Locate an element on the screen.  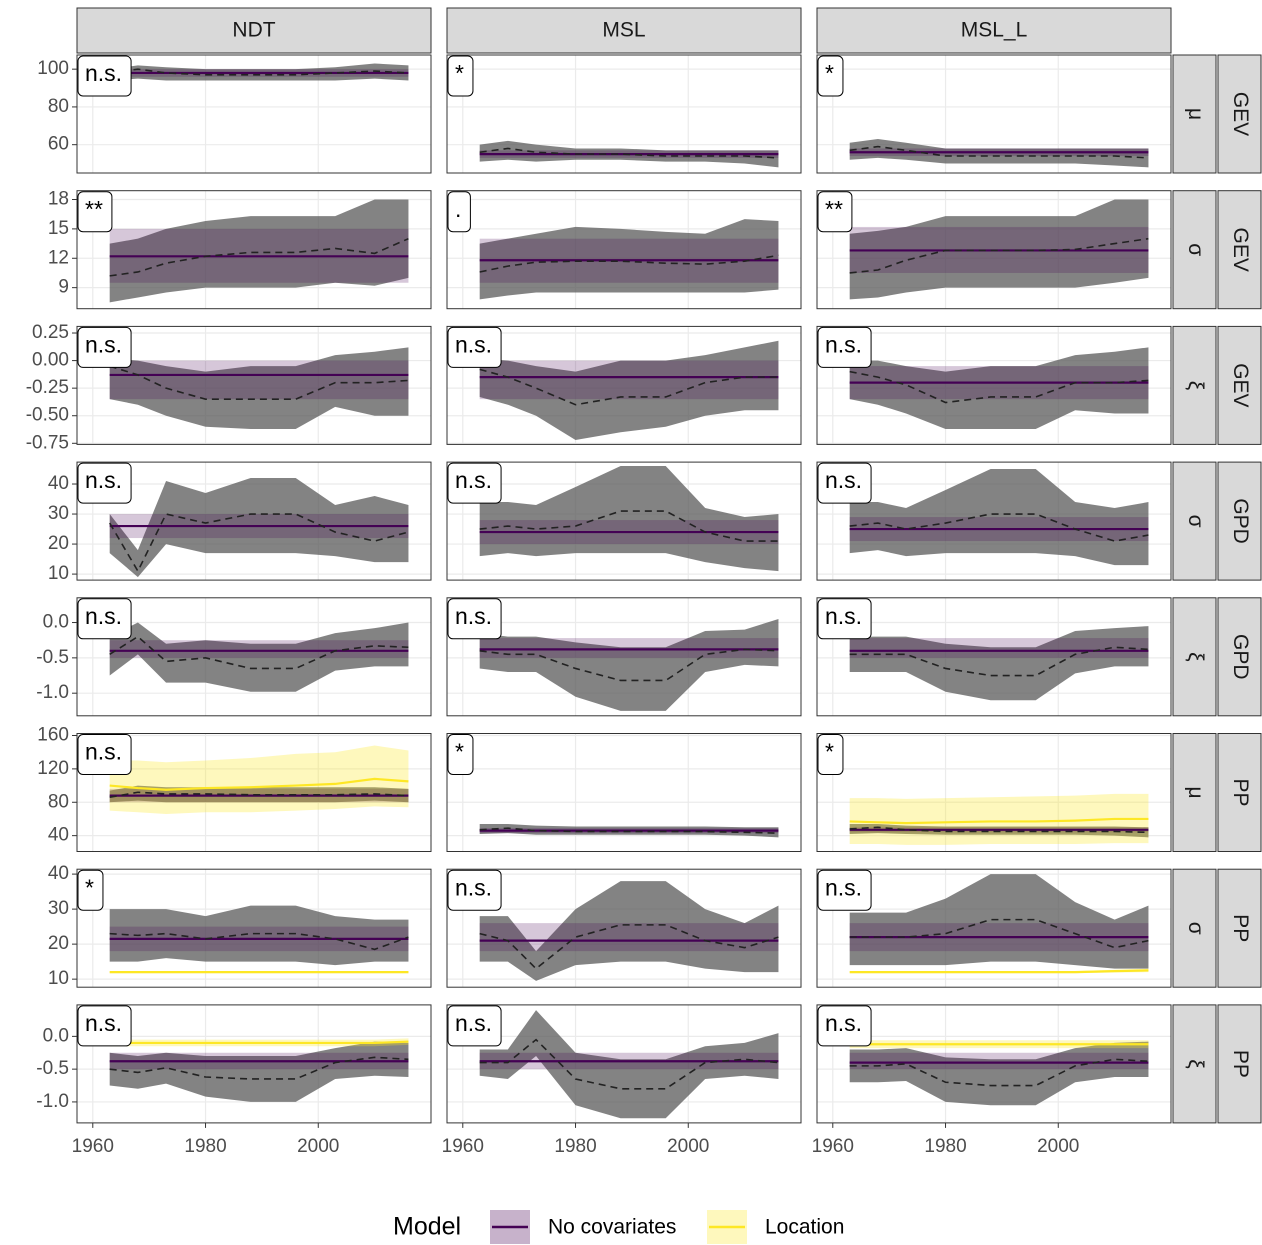
strip-label: μ is located at coordinates (1195, 792).